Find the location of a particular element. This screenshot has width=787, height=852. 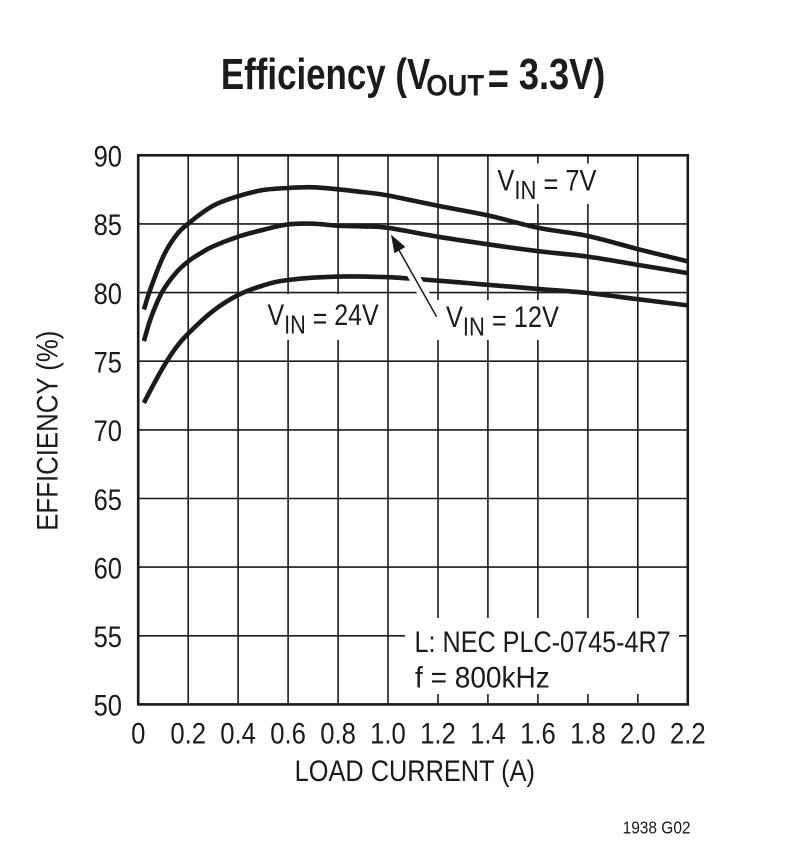

svg-text: 1.2 is located at coordinates (438, 733).